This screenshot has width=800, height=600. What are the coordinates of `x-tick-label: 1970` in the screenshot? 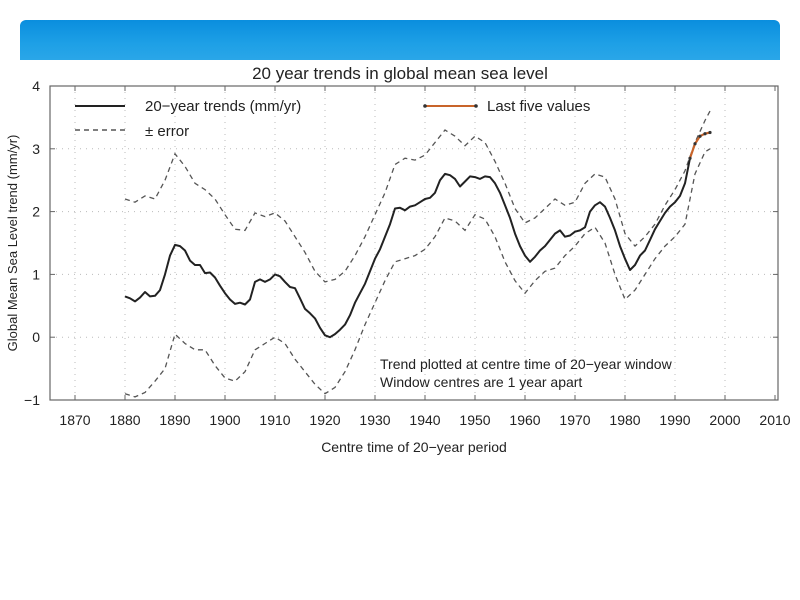 It's located at (574, 420).